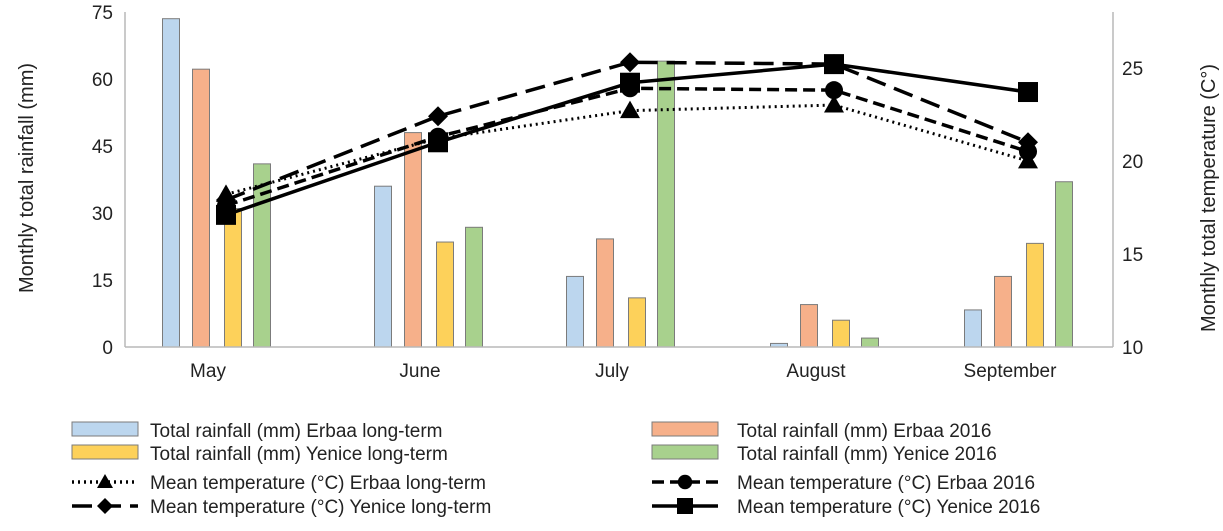 Image resolution: width=1223 pixels, height=531 pixels. Describe the element at coordinates (419, 371) in the screenshot. I see `x-tick-label: June` at that location.